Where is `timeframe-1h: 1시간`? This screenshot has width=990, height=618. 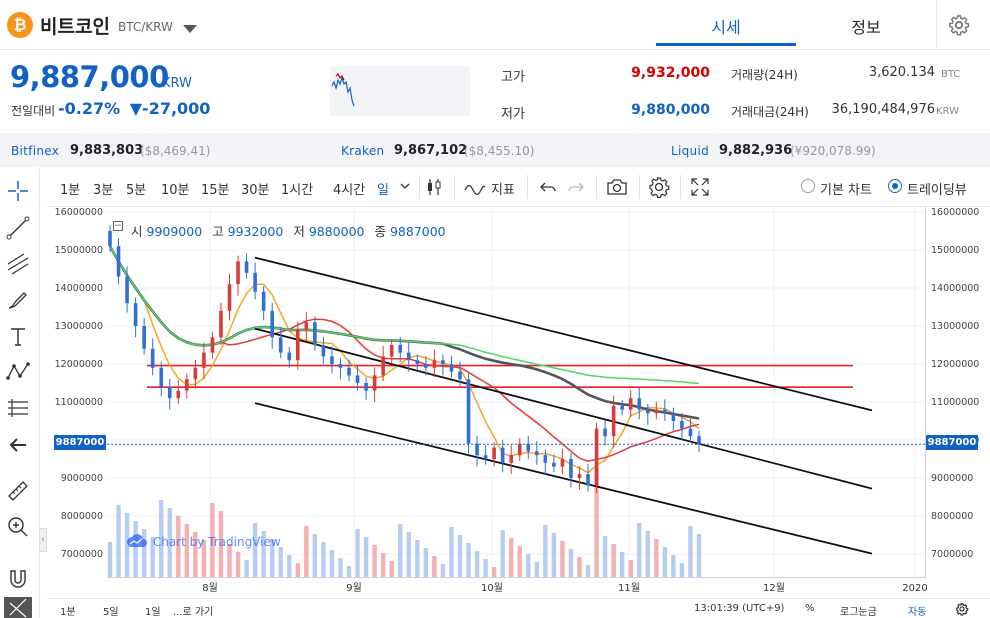
timeframe-1h: 1시간 is located at coordinates (297, 190).